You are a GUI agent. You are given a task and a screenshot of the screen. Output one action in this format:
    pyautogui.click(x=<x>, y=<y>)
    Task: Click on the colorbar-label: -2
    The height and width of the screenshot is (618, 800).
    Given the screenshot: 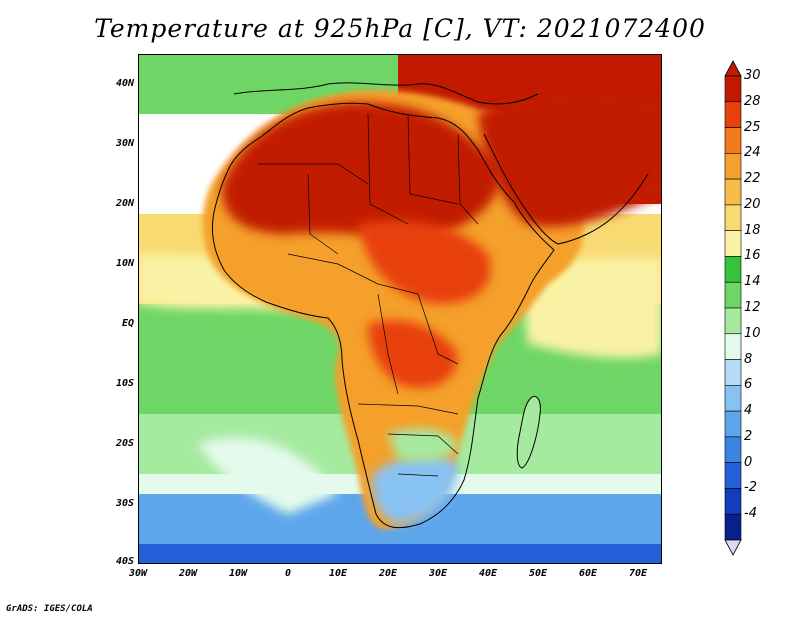 What is the action you would take?
    pyautogui.click(x=750, y=488)
    